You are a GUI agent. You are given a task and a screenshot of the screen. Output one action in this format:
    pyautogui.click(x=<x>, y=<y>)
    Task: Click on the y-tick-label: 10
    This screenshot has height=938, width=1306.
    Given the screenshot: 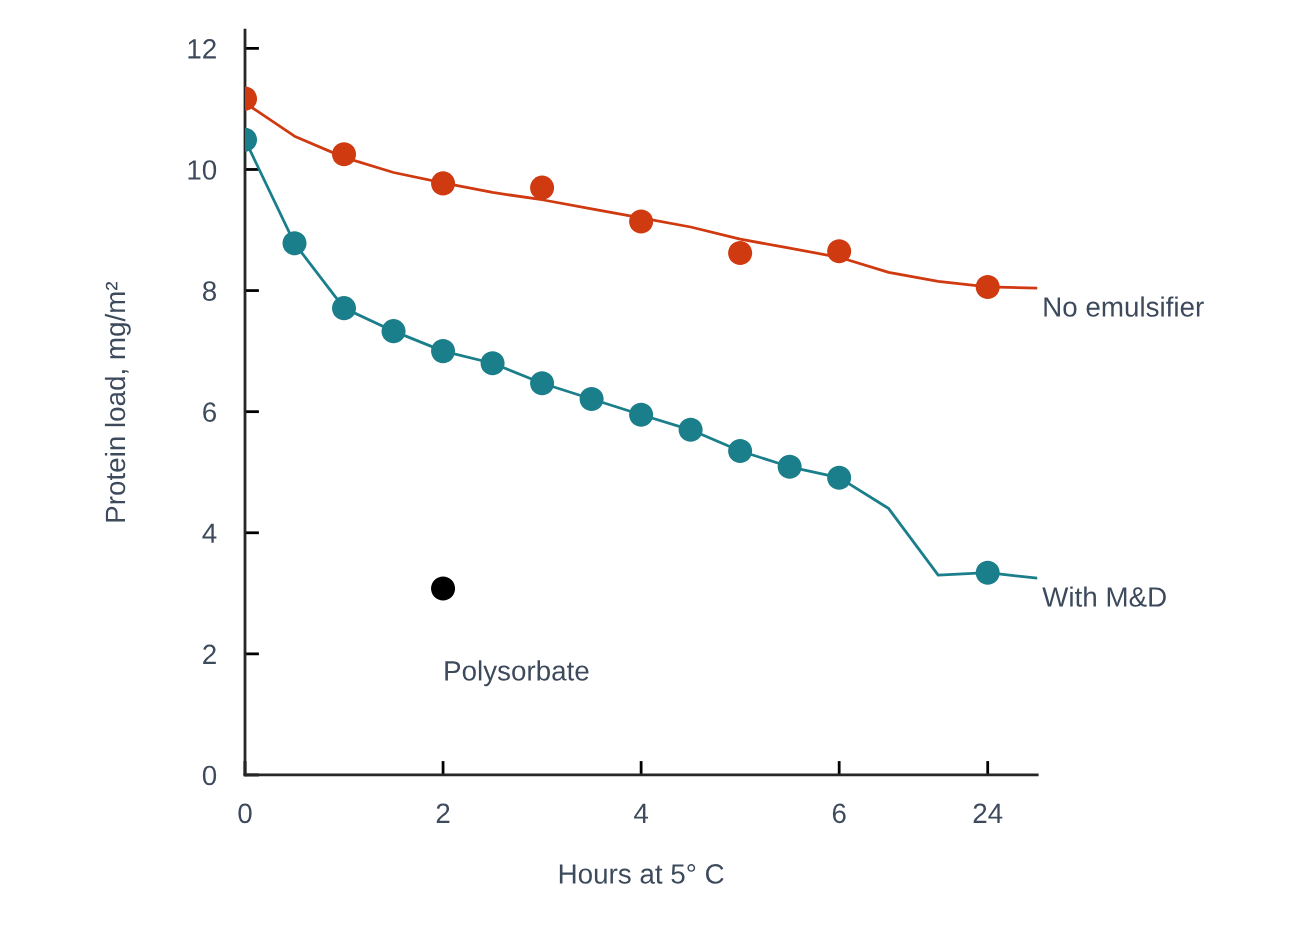 What is the action you would take?
    pyautogui.click(x=202, y=170)
    